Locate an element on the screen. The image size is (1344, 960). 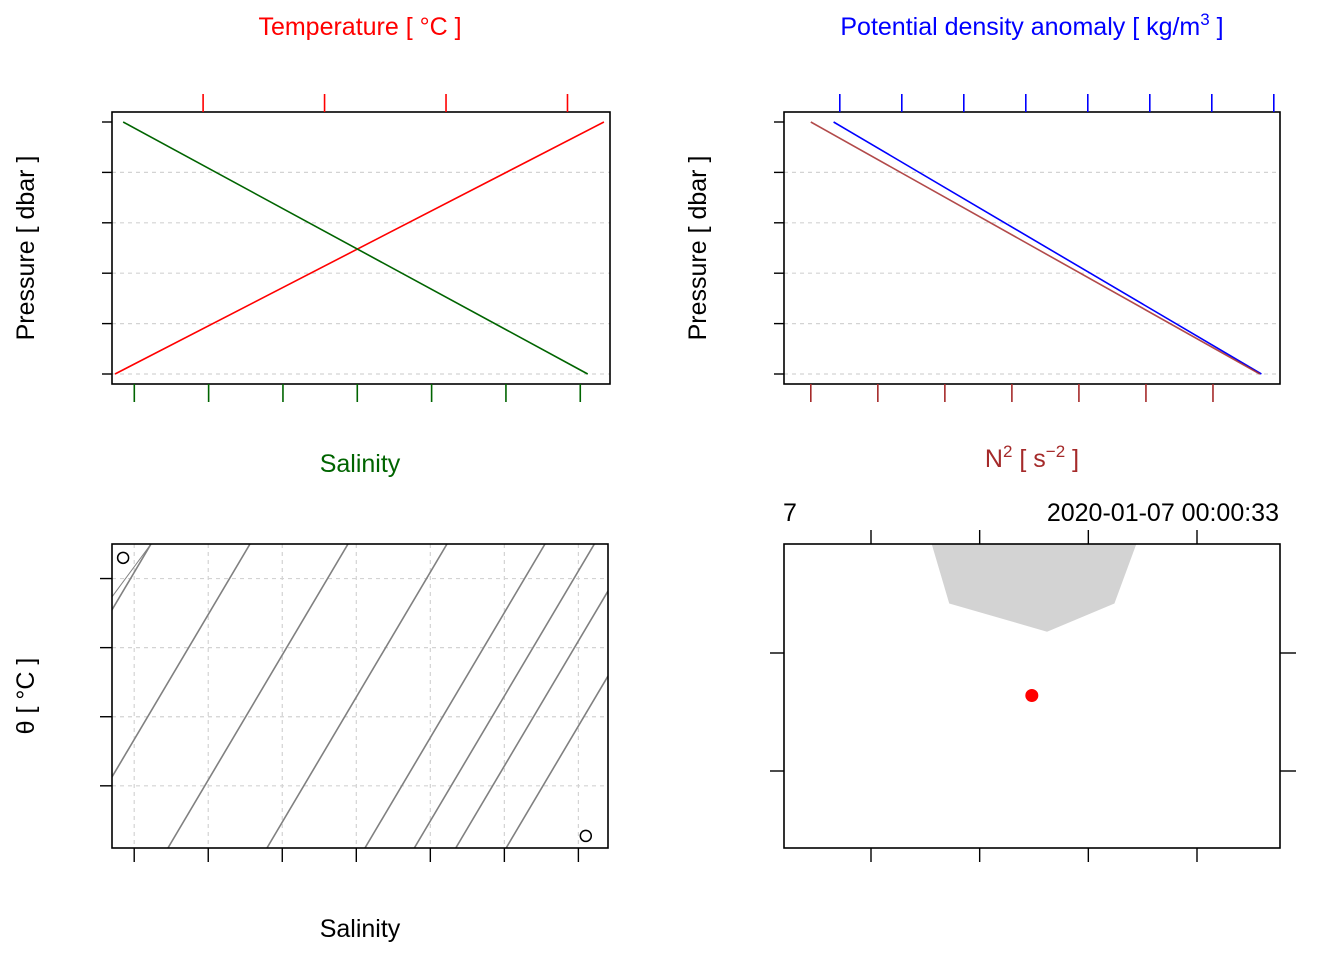
salinity-line is located at coordinates (355, 248).